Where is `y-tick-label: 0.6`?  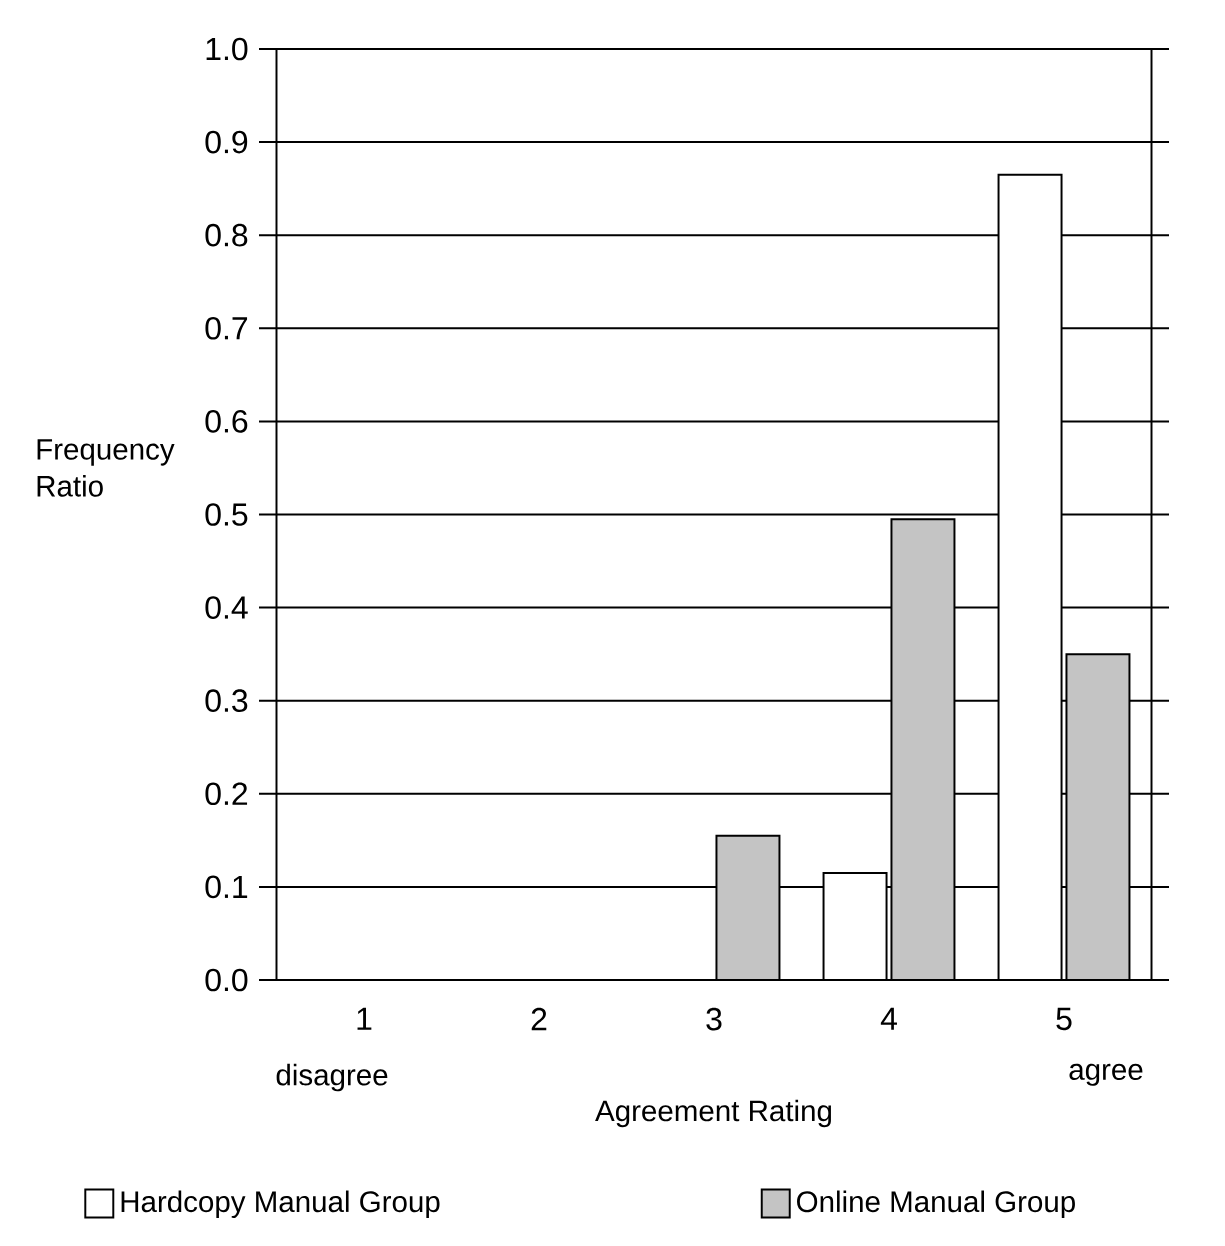 y-tick-label: 0.6 is located at coordinates (226, 421).